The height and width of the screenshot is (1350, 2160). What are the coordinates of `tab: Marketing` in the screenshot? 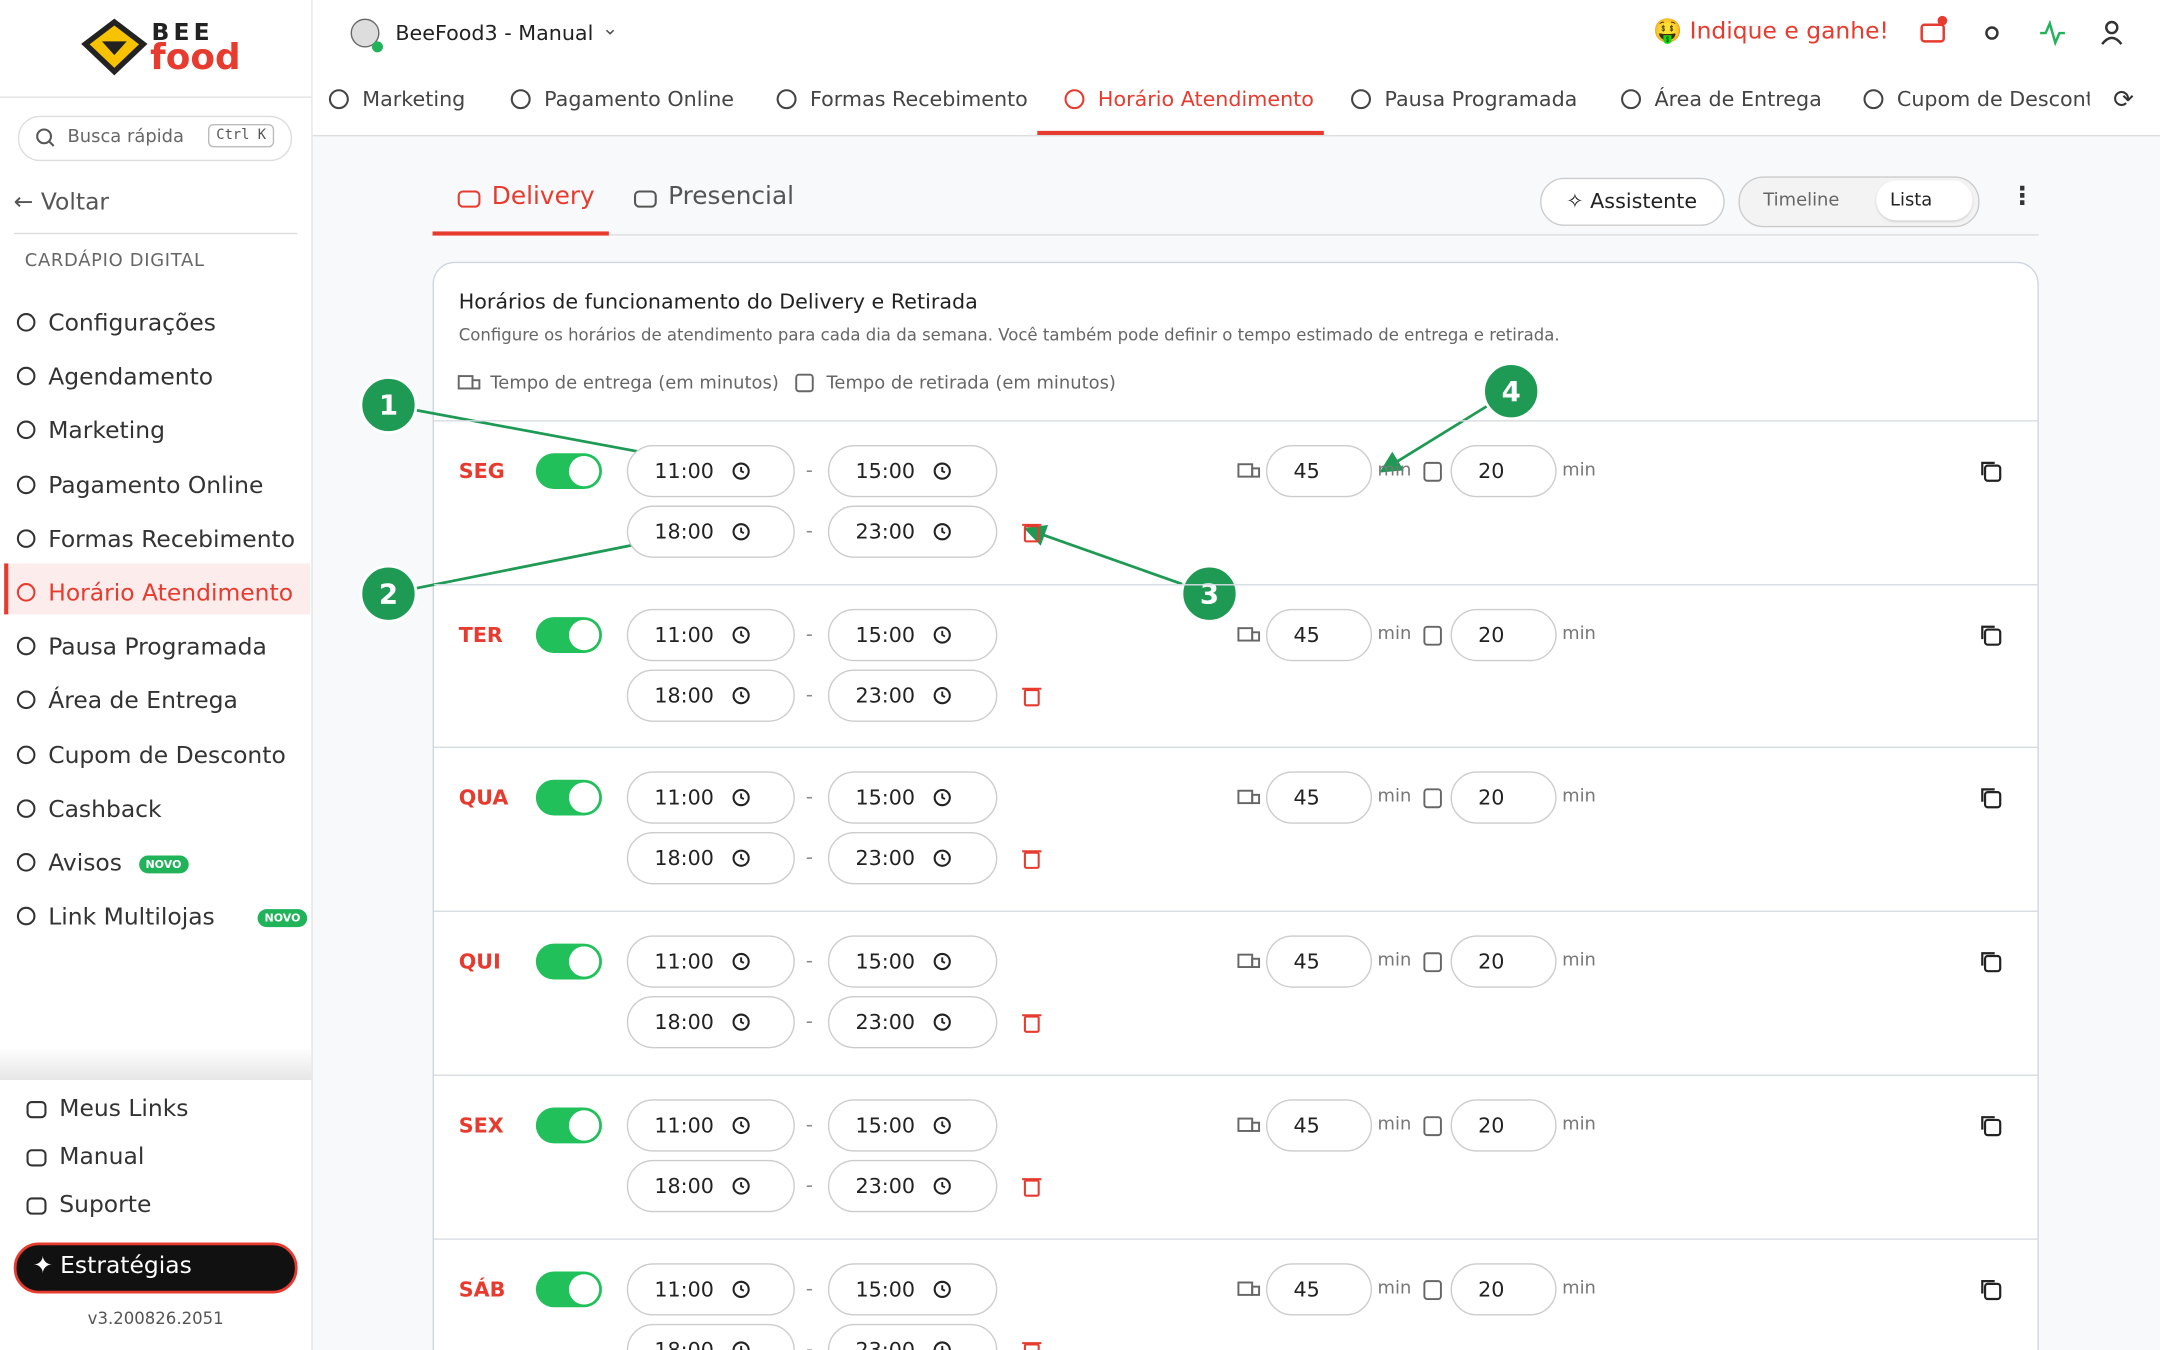 It's located at (414, 99).